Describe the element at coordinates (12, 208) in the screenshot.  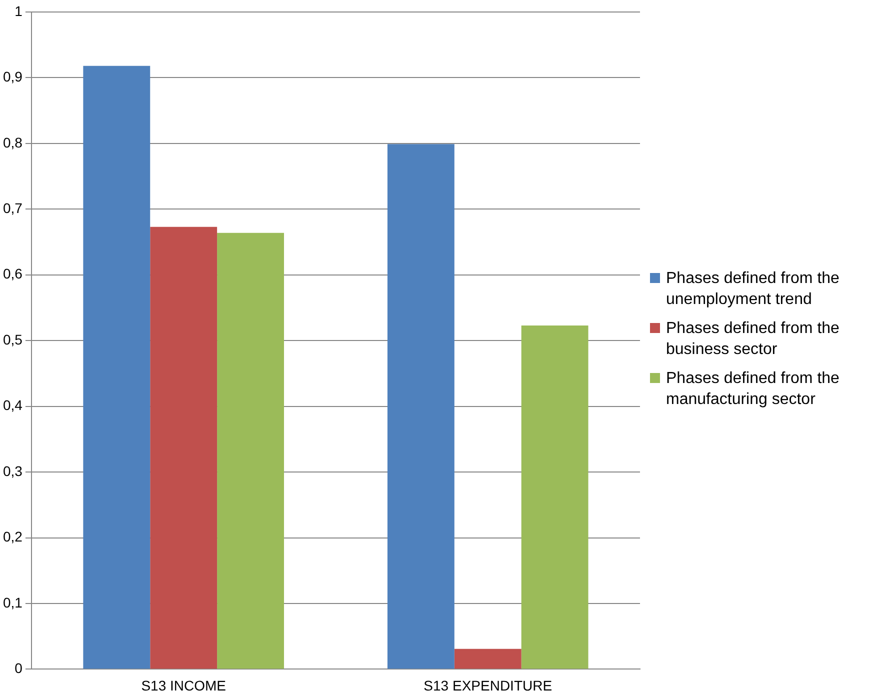
I see `y-tick-label: 0,7` at that location.